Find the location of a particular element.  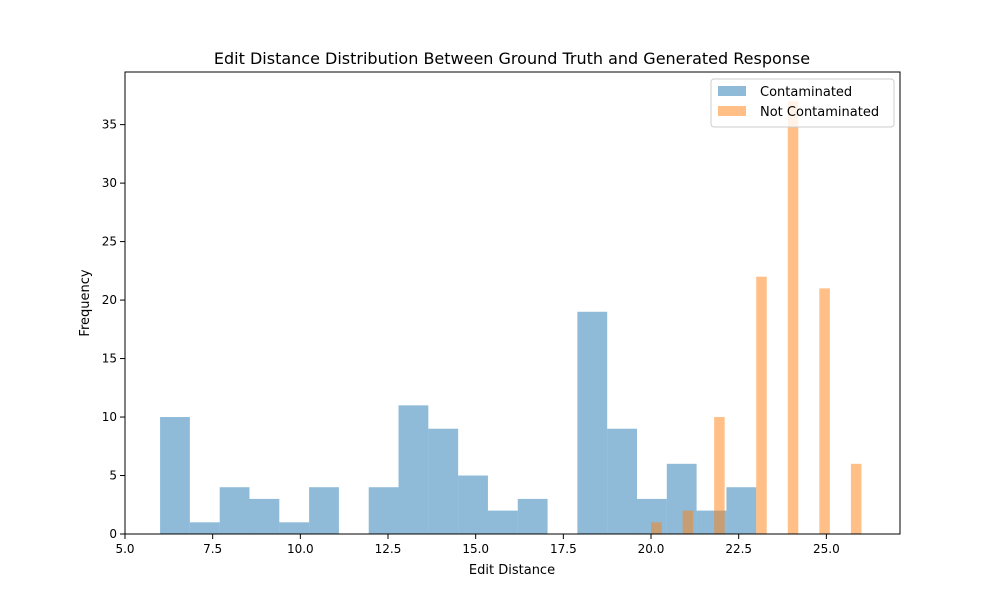

x-tick-label: 7.5 is located at coordinates (212, 549).